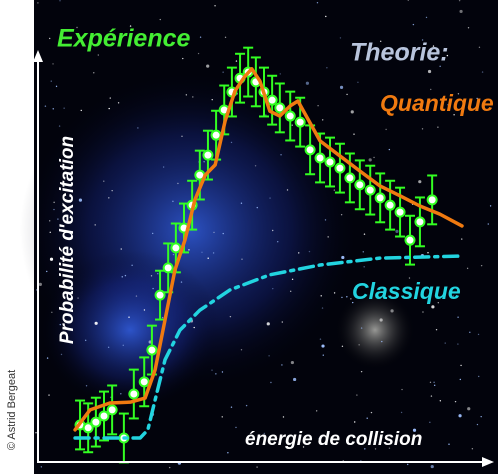 Image resolution: width=498 pixels, height=474 pixels. Describe the element at coordinates (67, 240) in the screenshot. I see `y-axis-label: Probabilité d'excitation` at that location.